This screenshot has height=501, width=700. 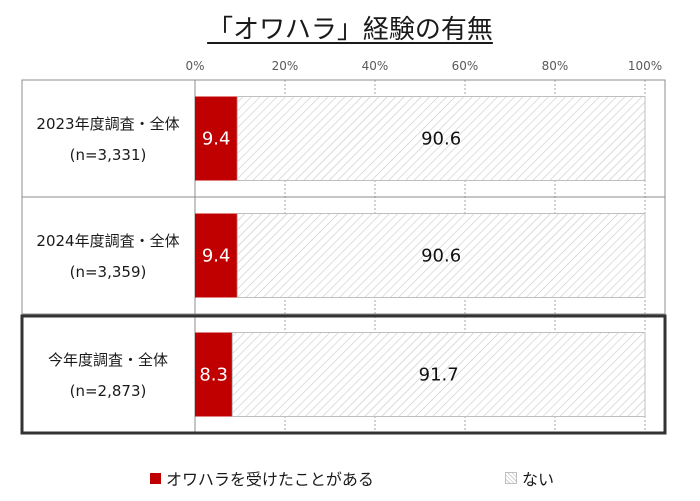 I want to click on x-tick-label: 100%, so click(x=645, y=66).